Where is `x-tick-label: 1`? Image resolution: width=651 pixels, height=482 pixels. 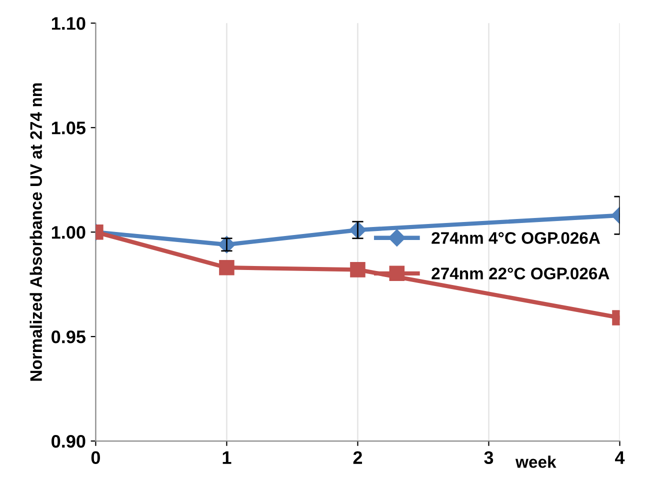
x-tick-label: 1 is located at coordinates (227, 457).